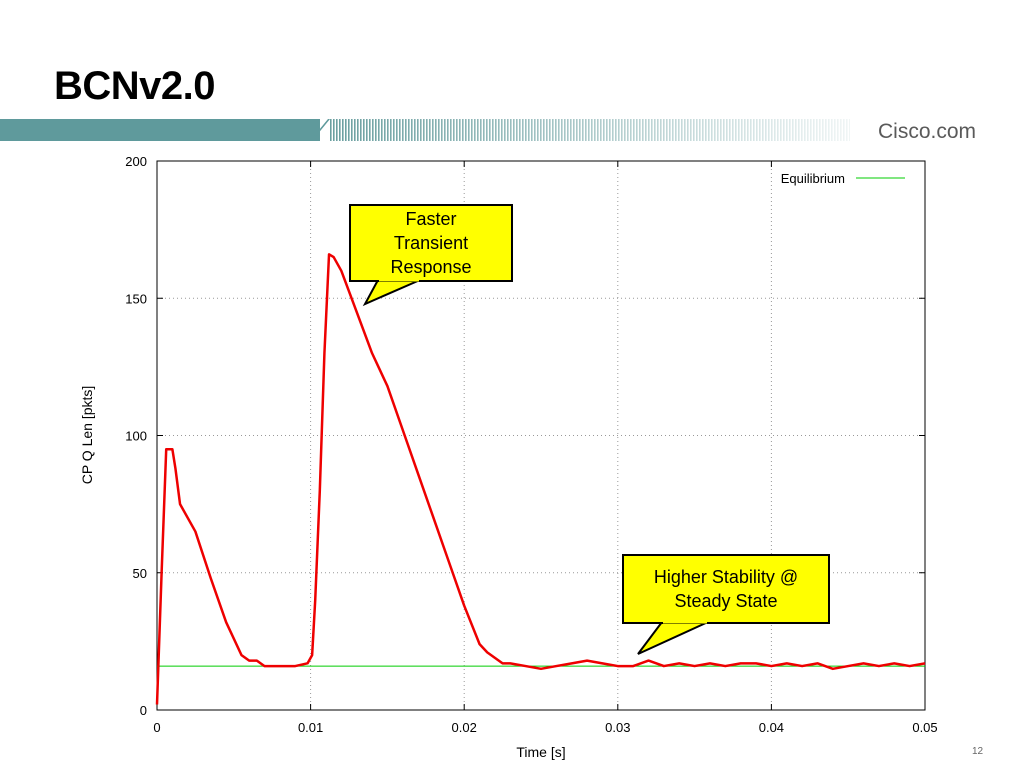 The image size is (1024, 768). What do you see at coordinates (813, 178) in the screenshot?
I see `legend-label-equilibrium: Equilibrium` at bounding box center [813, 178].